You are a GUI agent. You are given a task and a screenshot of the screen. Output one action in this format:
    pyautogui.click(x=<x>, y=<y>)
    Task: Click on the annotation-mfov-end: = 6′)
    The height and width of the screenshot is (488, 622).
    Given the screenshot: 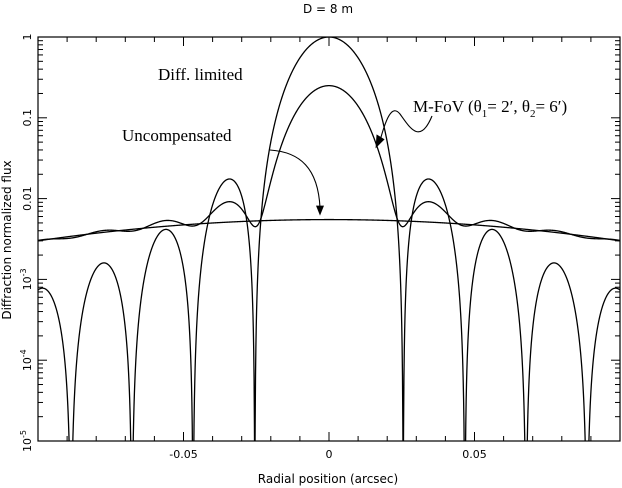 What is the action you would take?
    pyautogui.click(x=551, y=106)
    